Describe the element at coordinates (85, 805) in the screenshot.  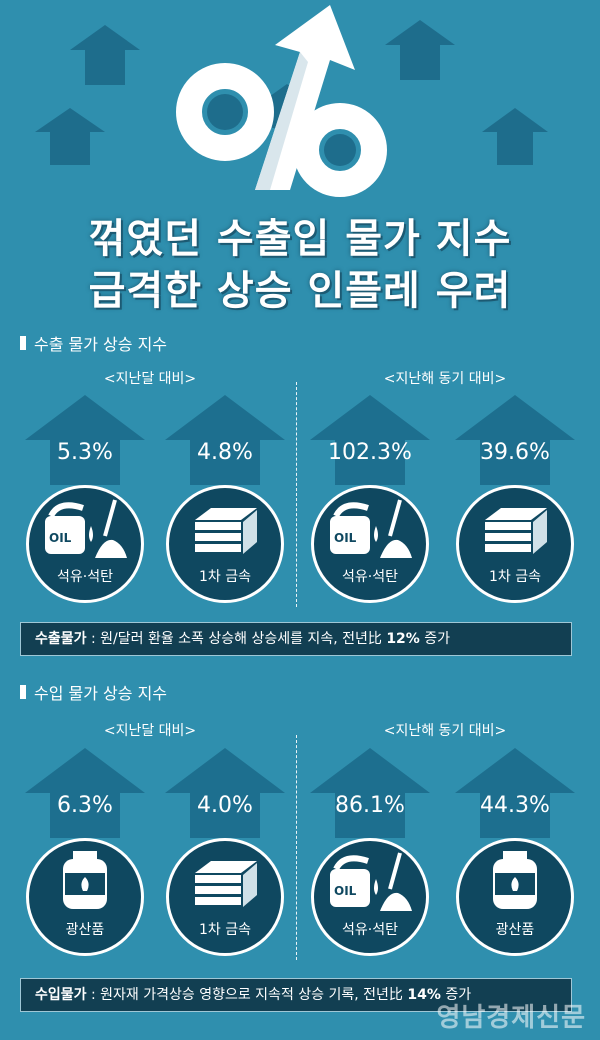
I see `import-item-1-pct: 6.3%` at that location.